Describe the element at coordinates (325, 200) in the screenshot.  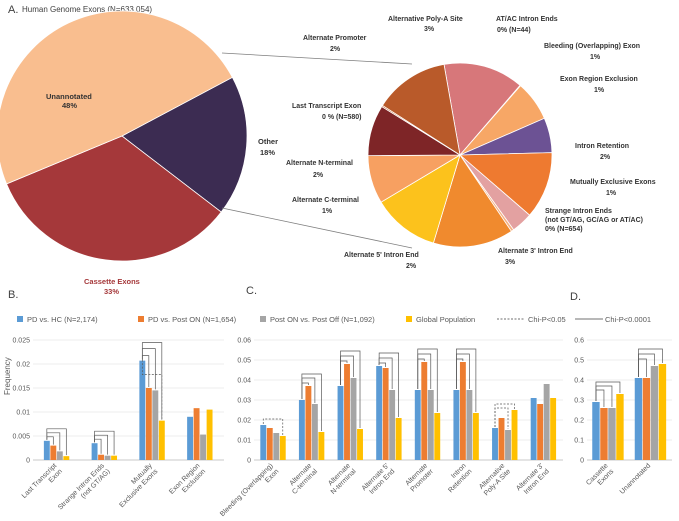
I see `label-altc: Alternate C-terminal` at that location.